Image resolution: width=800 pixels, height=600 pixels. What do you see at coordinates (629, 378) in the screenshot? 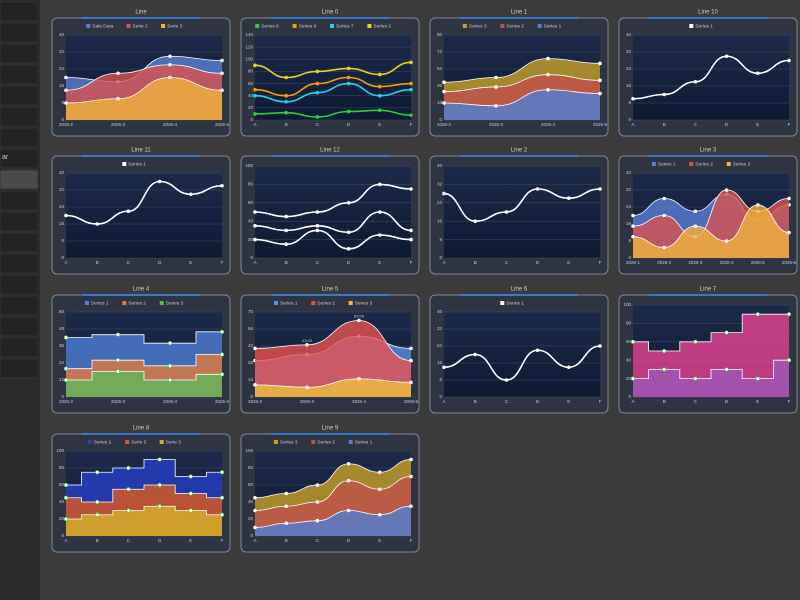
I see `y-tick-label: 20` at bounding box center [629, 378].